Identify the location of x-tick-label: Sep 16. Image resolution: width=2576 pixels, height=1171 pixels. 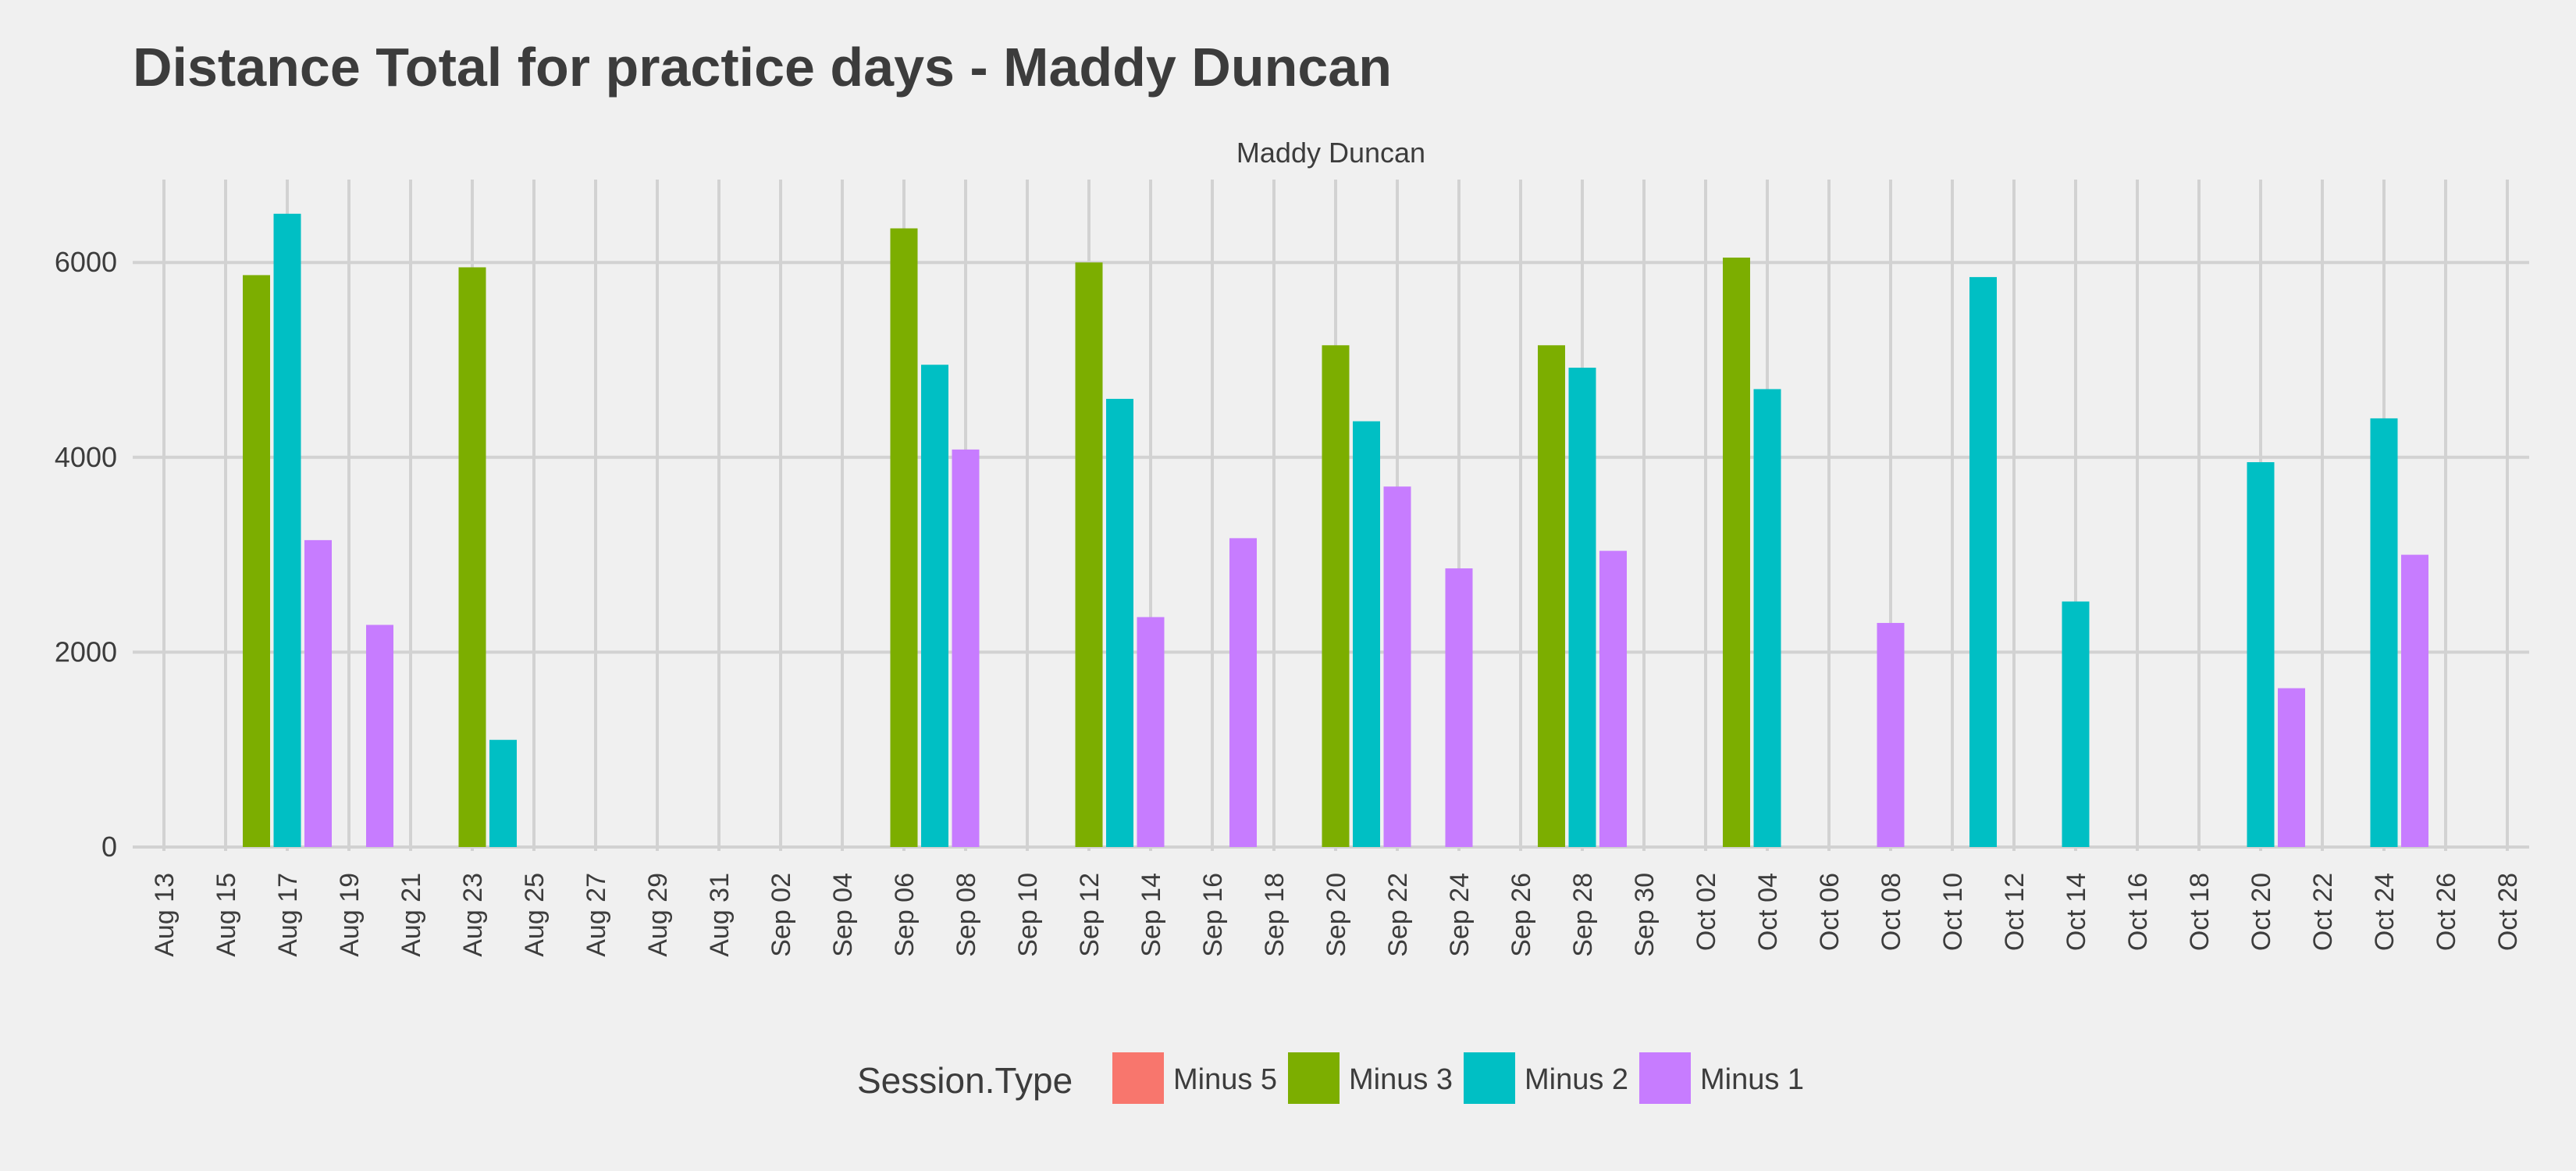
(1213, 915).